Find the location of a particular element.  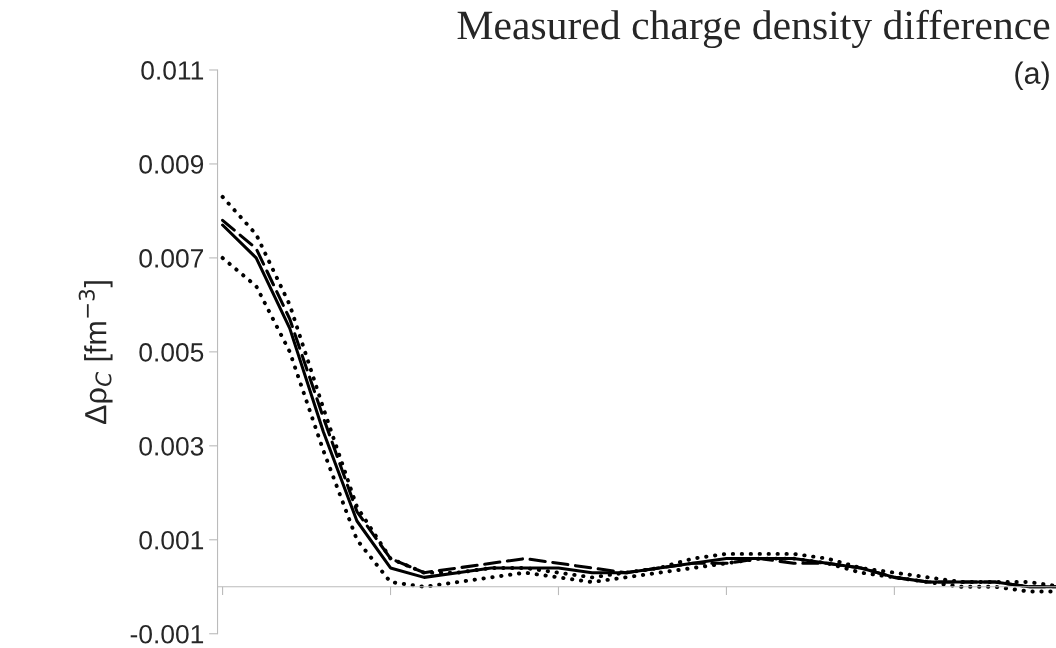

y-tick-label: 0.009 is located at coordinates (171, 164).